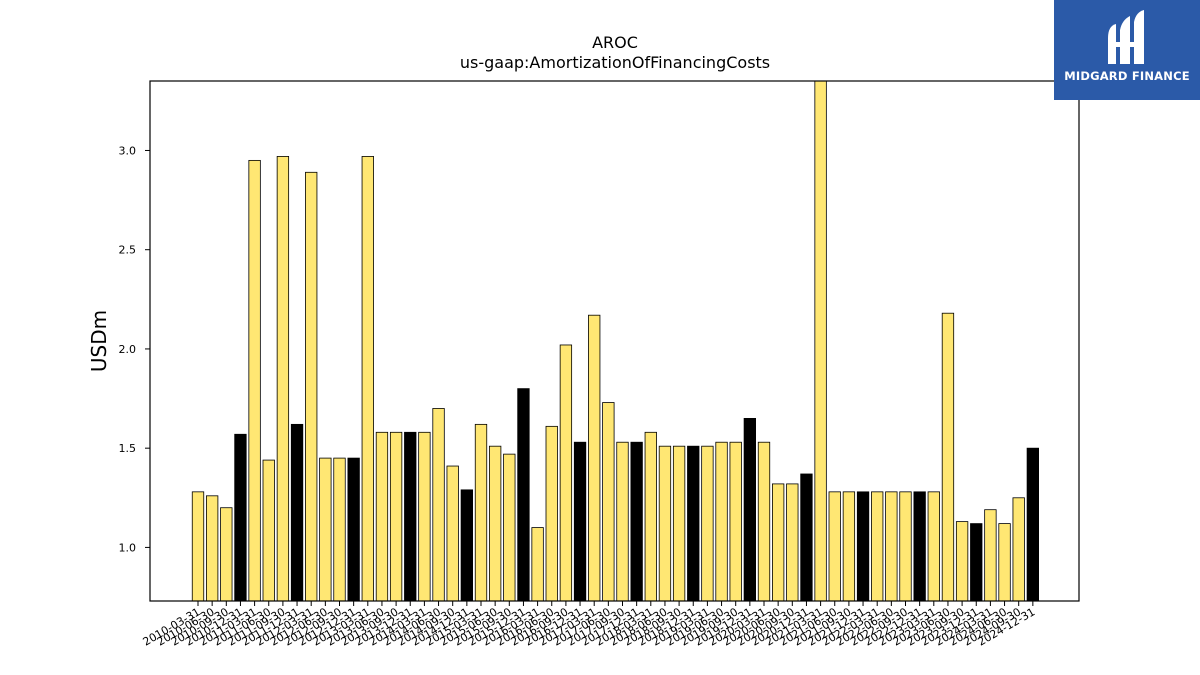  What do you see at coordinates (128, 448) in the screenshot?
I see `y-tick-label: 1.5` at bounding box center [128, 448].